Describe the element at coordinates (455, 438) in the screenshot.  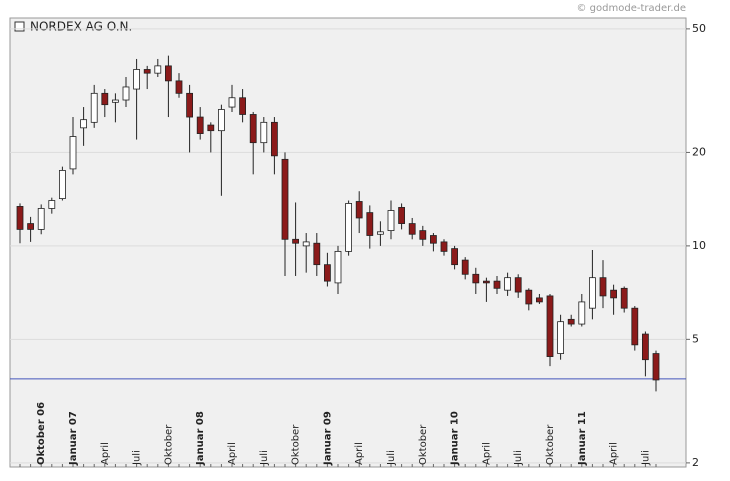
I see `x-tick-label: Januar 10` at that location.